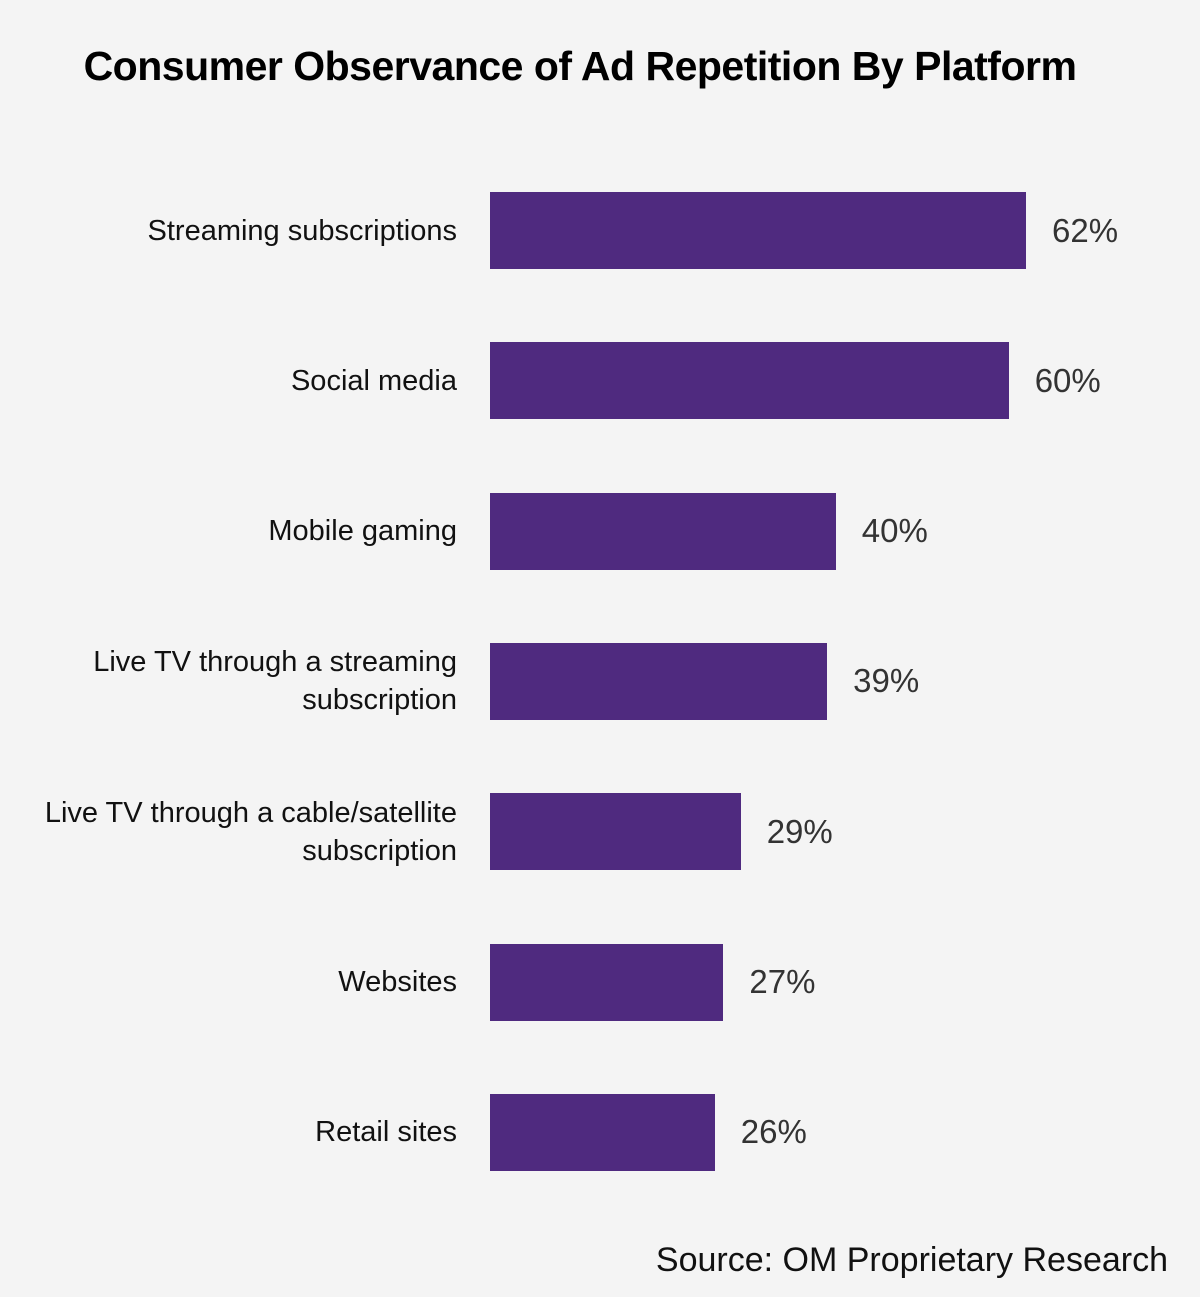 This screenshot has height=1297, width=1200. What do you see at coordinates (773, 1132) in the screenshot?
I see `value-label: 26%` at bounding box center [773, 1132].